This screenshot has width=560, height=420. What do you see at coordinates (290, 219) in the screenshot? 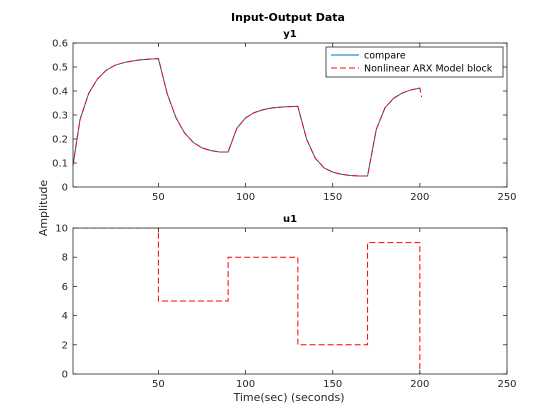
I see `subplot-title: u1` at bounding box center [290, 219].